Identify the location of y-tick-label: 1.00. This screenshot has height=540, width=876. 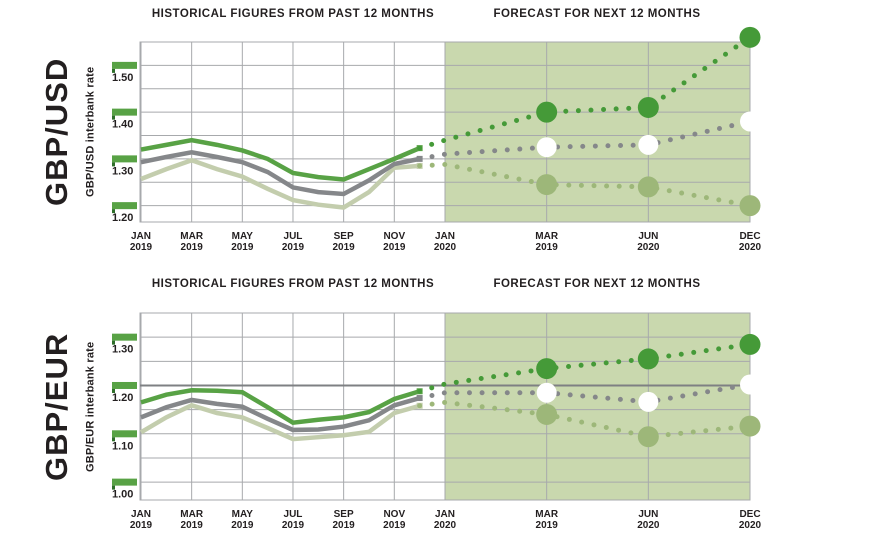
(122, 495).